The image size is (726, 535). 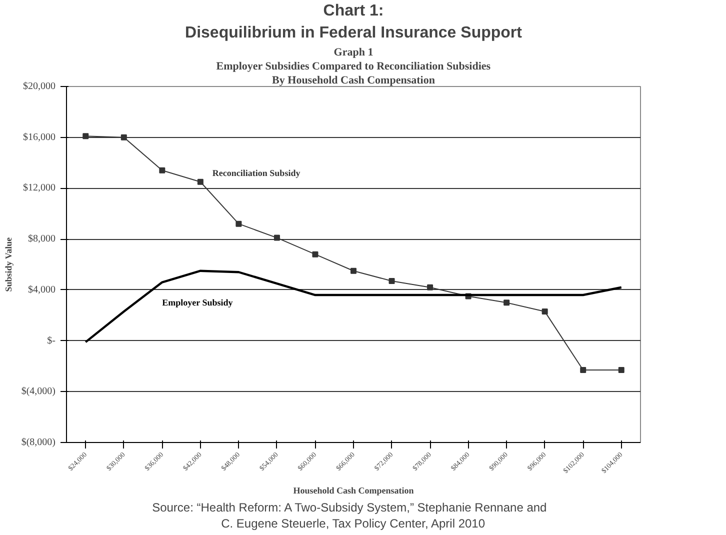 I want to click on source-note: Source: “Health Reform: A Two-Subsidy System,” Stephanie Rennane and, so click(x=349, y=507).